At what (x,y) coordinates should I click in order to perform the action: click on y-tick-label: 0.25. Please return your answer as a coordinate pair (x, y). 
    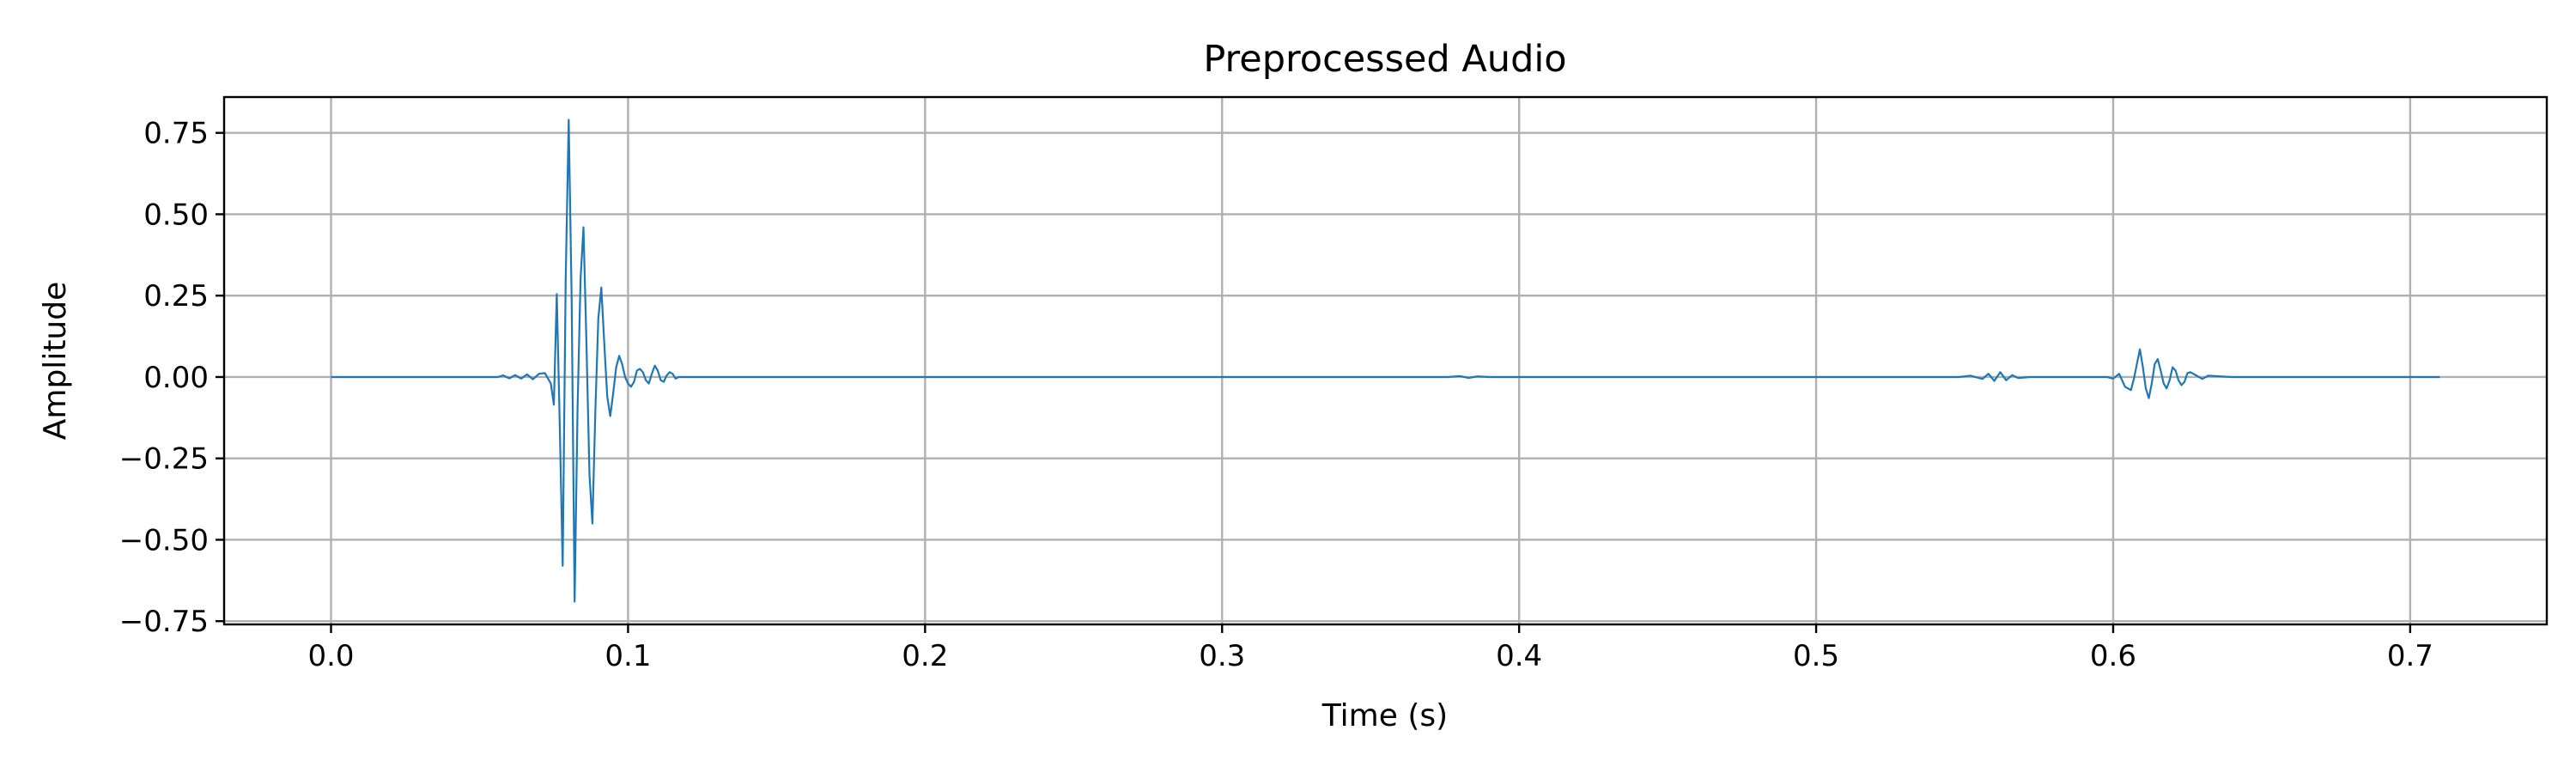
    Looking at the image, I should click on (176, 296).